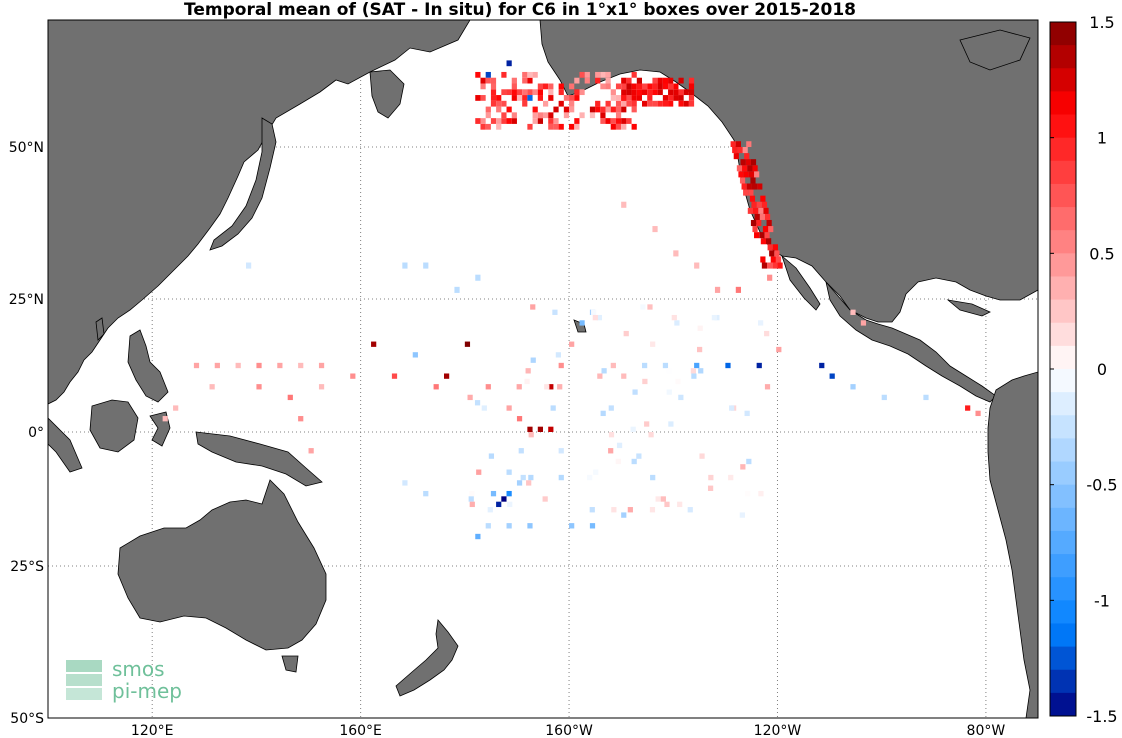 This screenshot has height=738, width=1122. Describe the element at coordinates (1102, 138) in the screenshot. I see `colorbar-tick-label: 1` at that location.